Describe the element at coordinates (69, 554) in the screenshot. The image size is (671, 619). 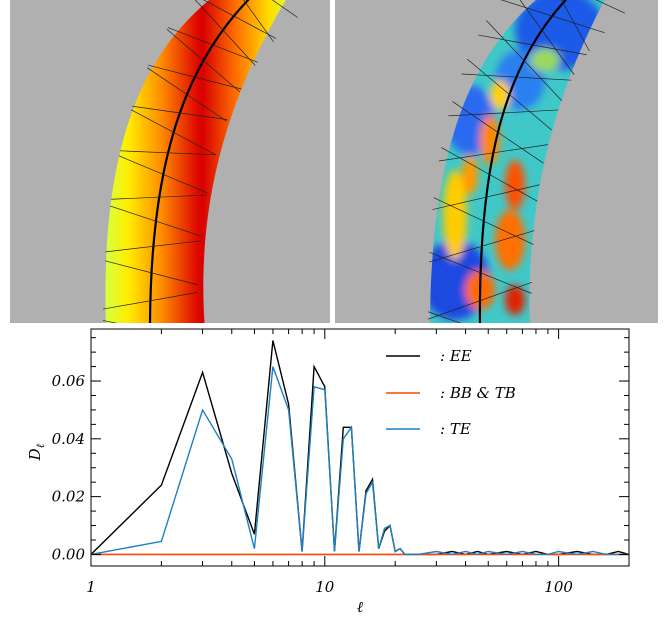
I see `y-tick-label: 0.00` at that location.